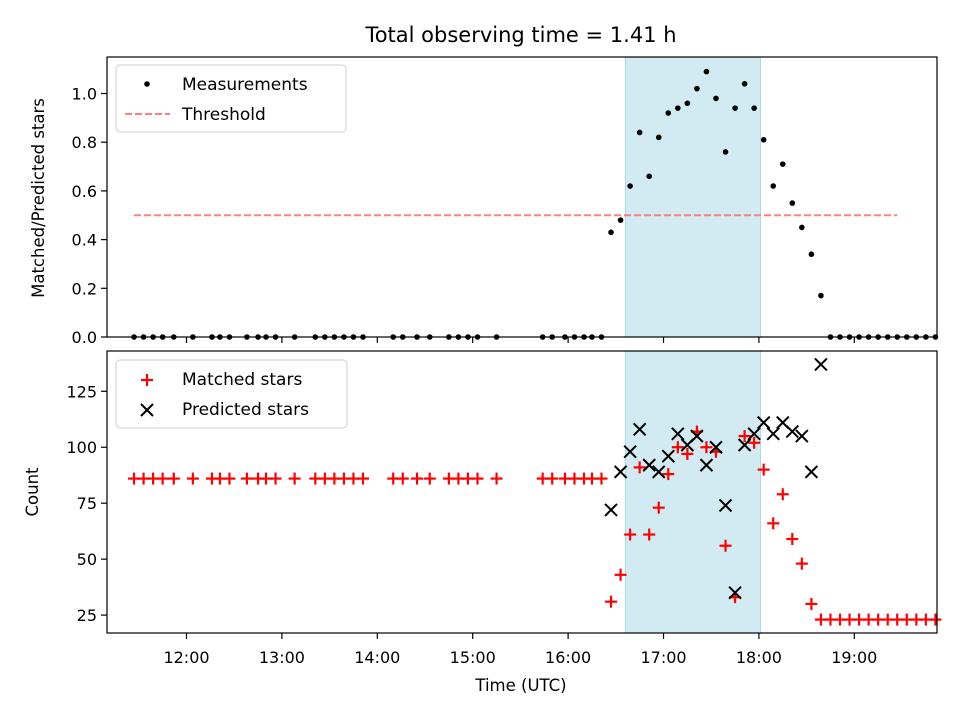 The width and height of the screenshot is (960, 720). Describe the element at coordinates (245, 410) in the screenshot. I see `legend-predicted-label: Predicted stars` at that location.